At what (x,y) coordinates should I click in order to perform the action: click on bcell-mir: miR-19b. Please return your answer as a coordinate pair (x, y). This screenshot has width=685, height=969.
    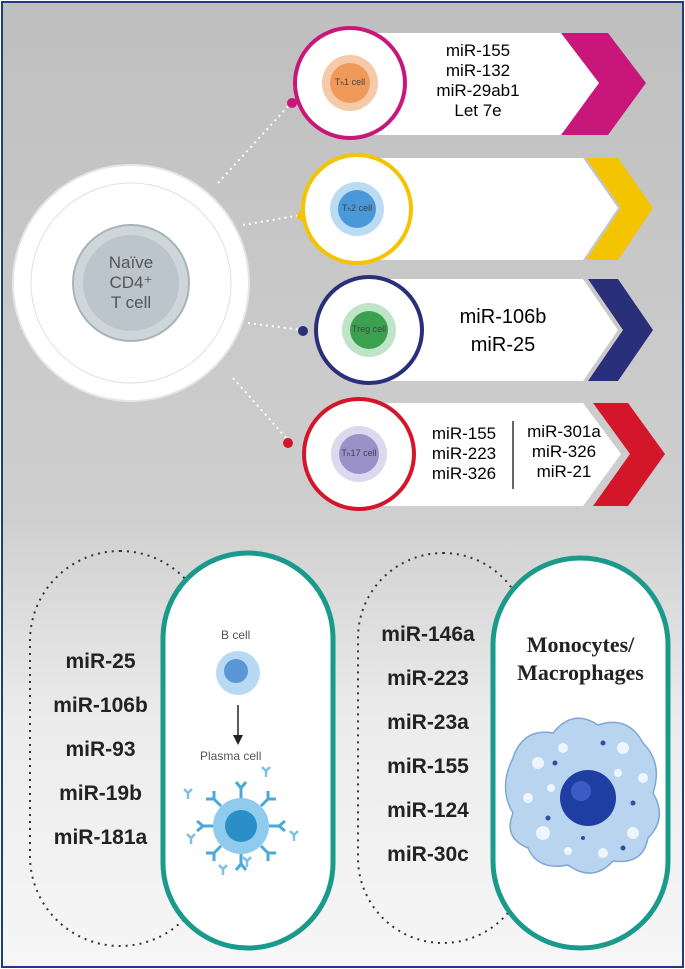
    Looking at the image, I should click on (100, 794).